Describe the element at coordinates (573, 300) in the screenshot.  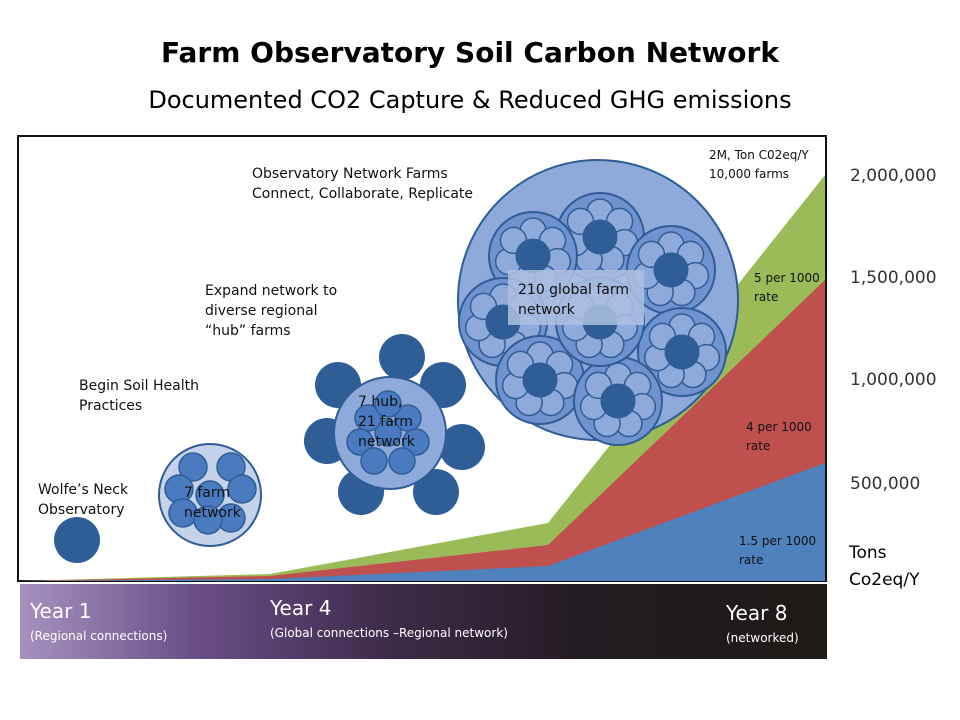
I see `label-global-network: 210 global farm network` at that location.